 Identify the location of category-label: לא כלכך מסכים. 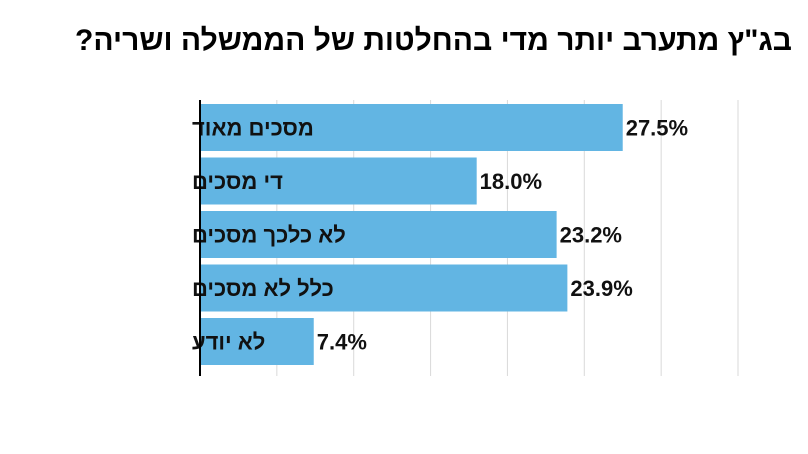
(269, 235).